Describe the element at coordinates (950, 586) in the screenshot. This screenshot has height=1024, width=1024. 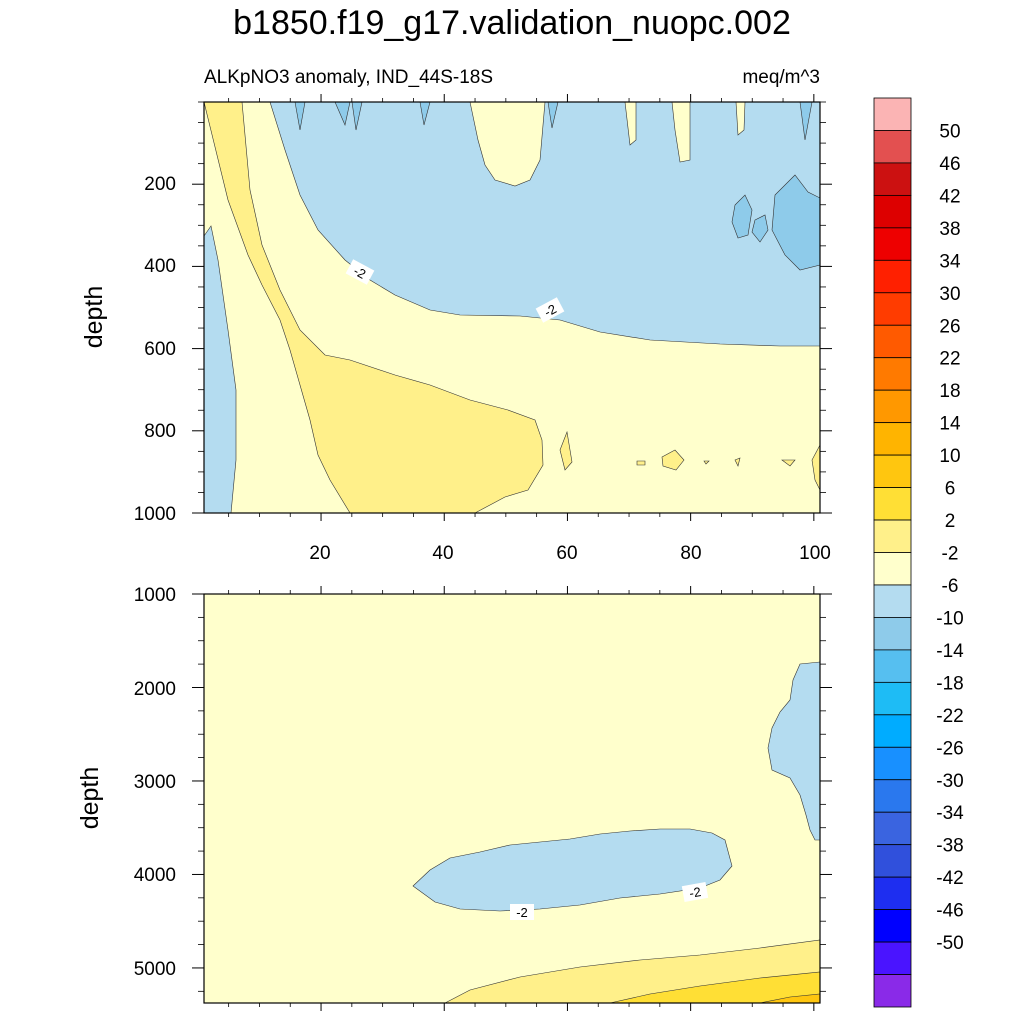
I see `colorbar-label-14: -6` at that location.